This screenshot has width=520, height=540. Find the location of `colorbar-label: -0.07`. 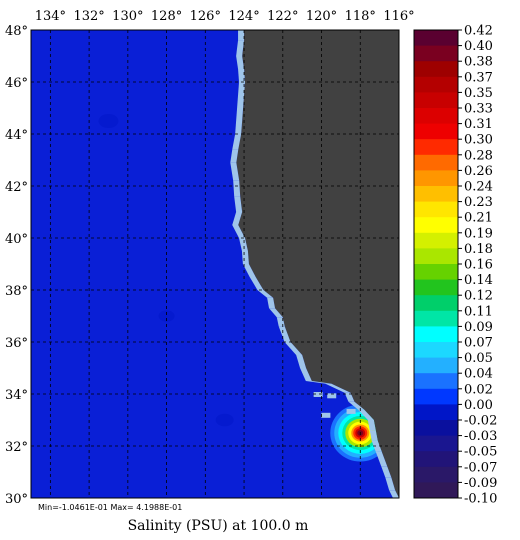

colorbar-label: -0.07 is located at coordinates (480, 467).